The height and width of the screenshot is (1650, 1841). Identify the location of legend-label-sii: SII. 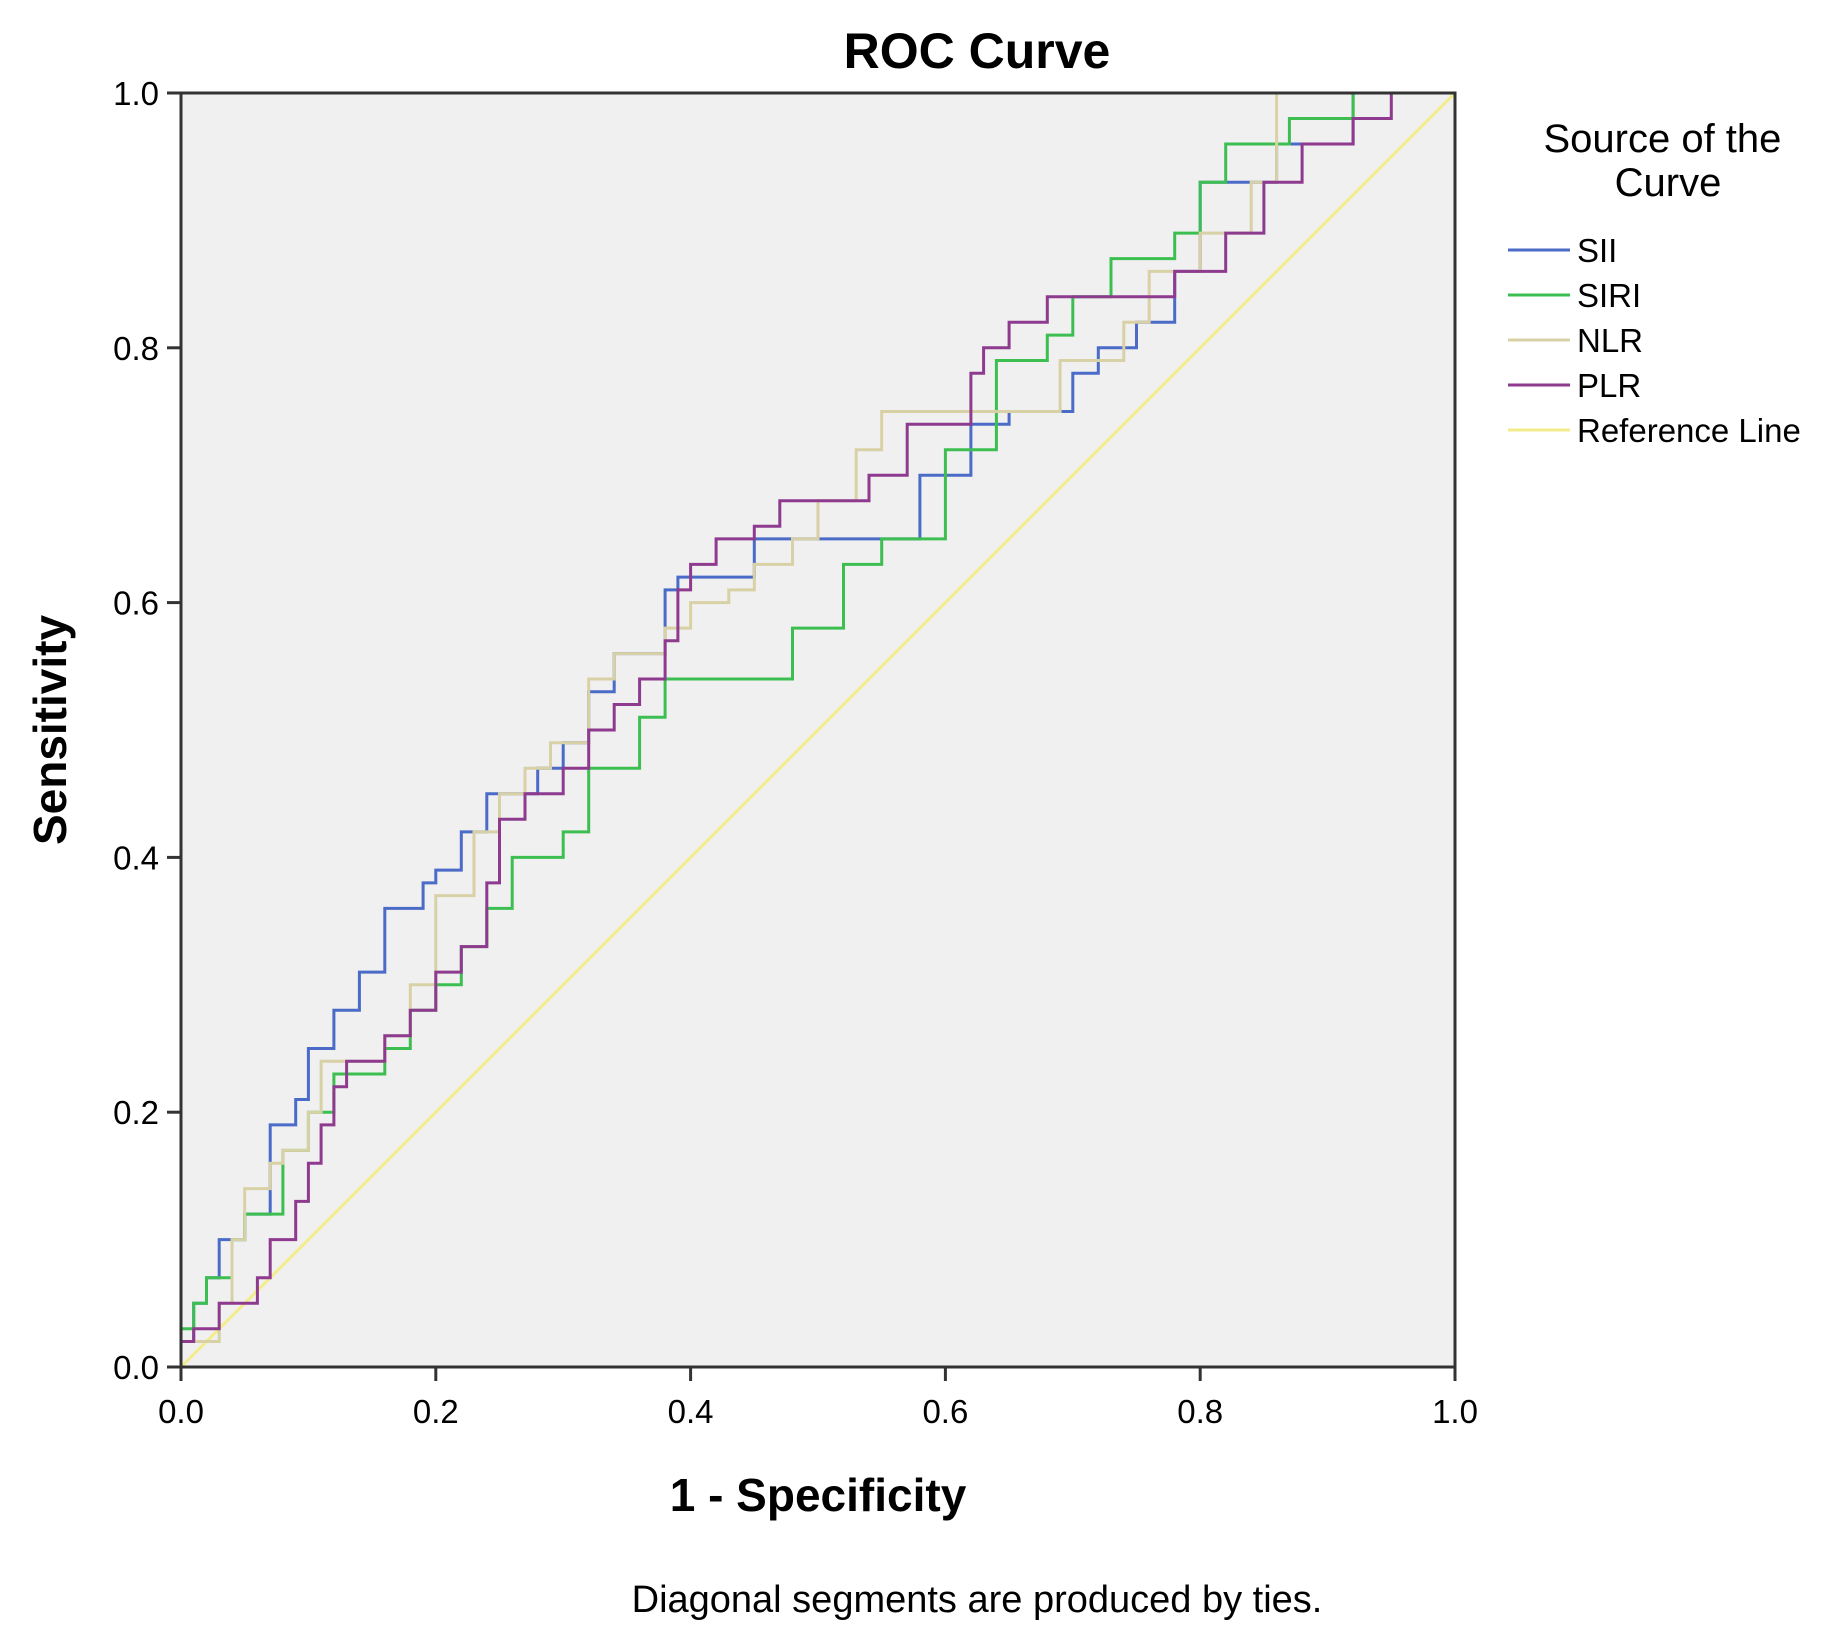
(1597, 250).